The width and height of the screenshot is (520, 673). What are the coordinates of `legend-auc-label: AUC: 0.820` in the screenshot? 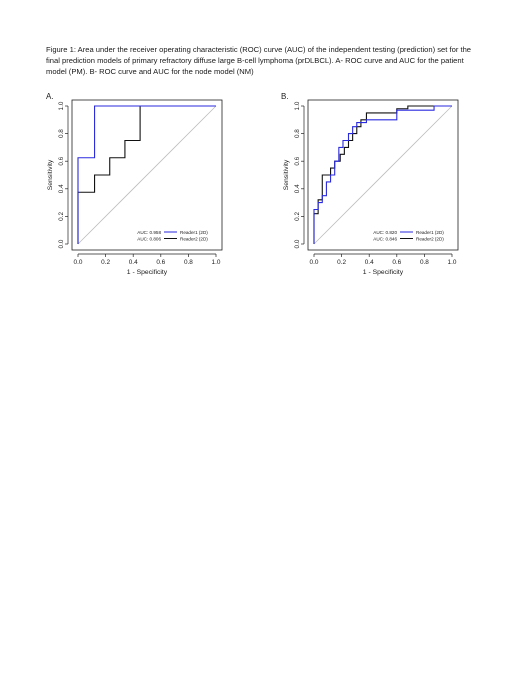 It's located at (385, 232).